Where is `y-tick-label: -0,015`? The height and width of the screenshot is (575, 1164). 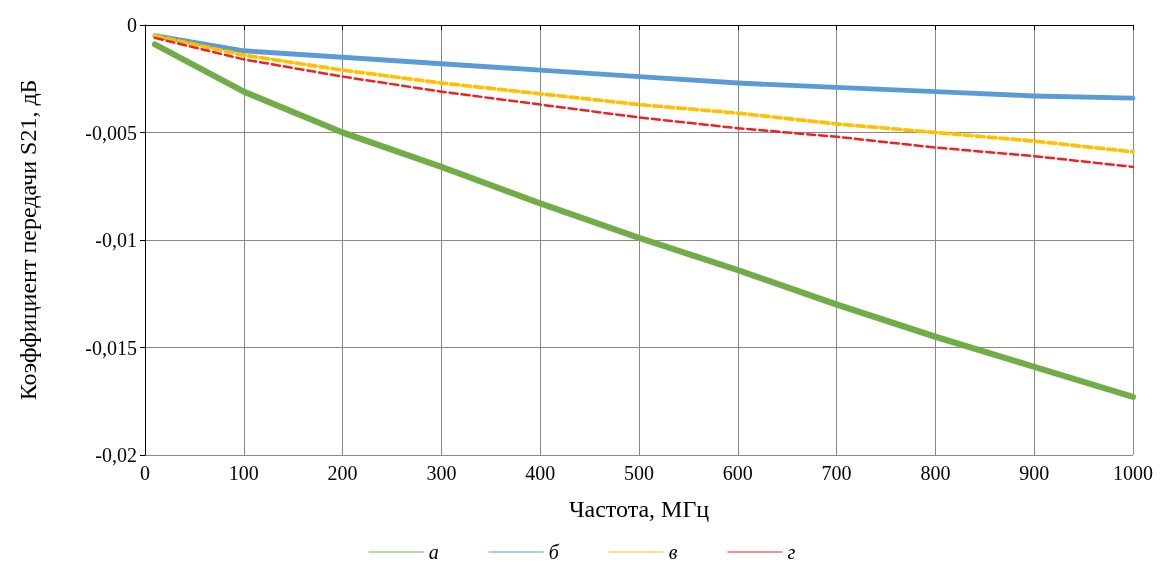
y-tick-label: -0,015 is located at coordinates (111, 347).